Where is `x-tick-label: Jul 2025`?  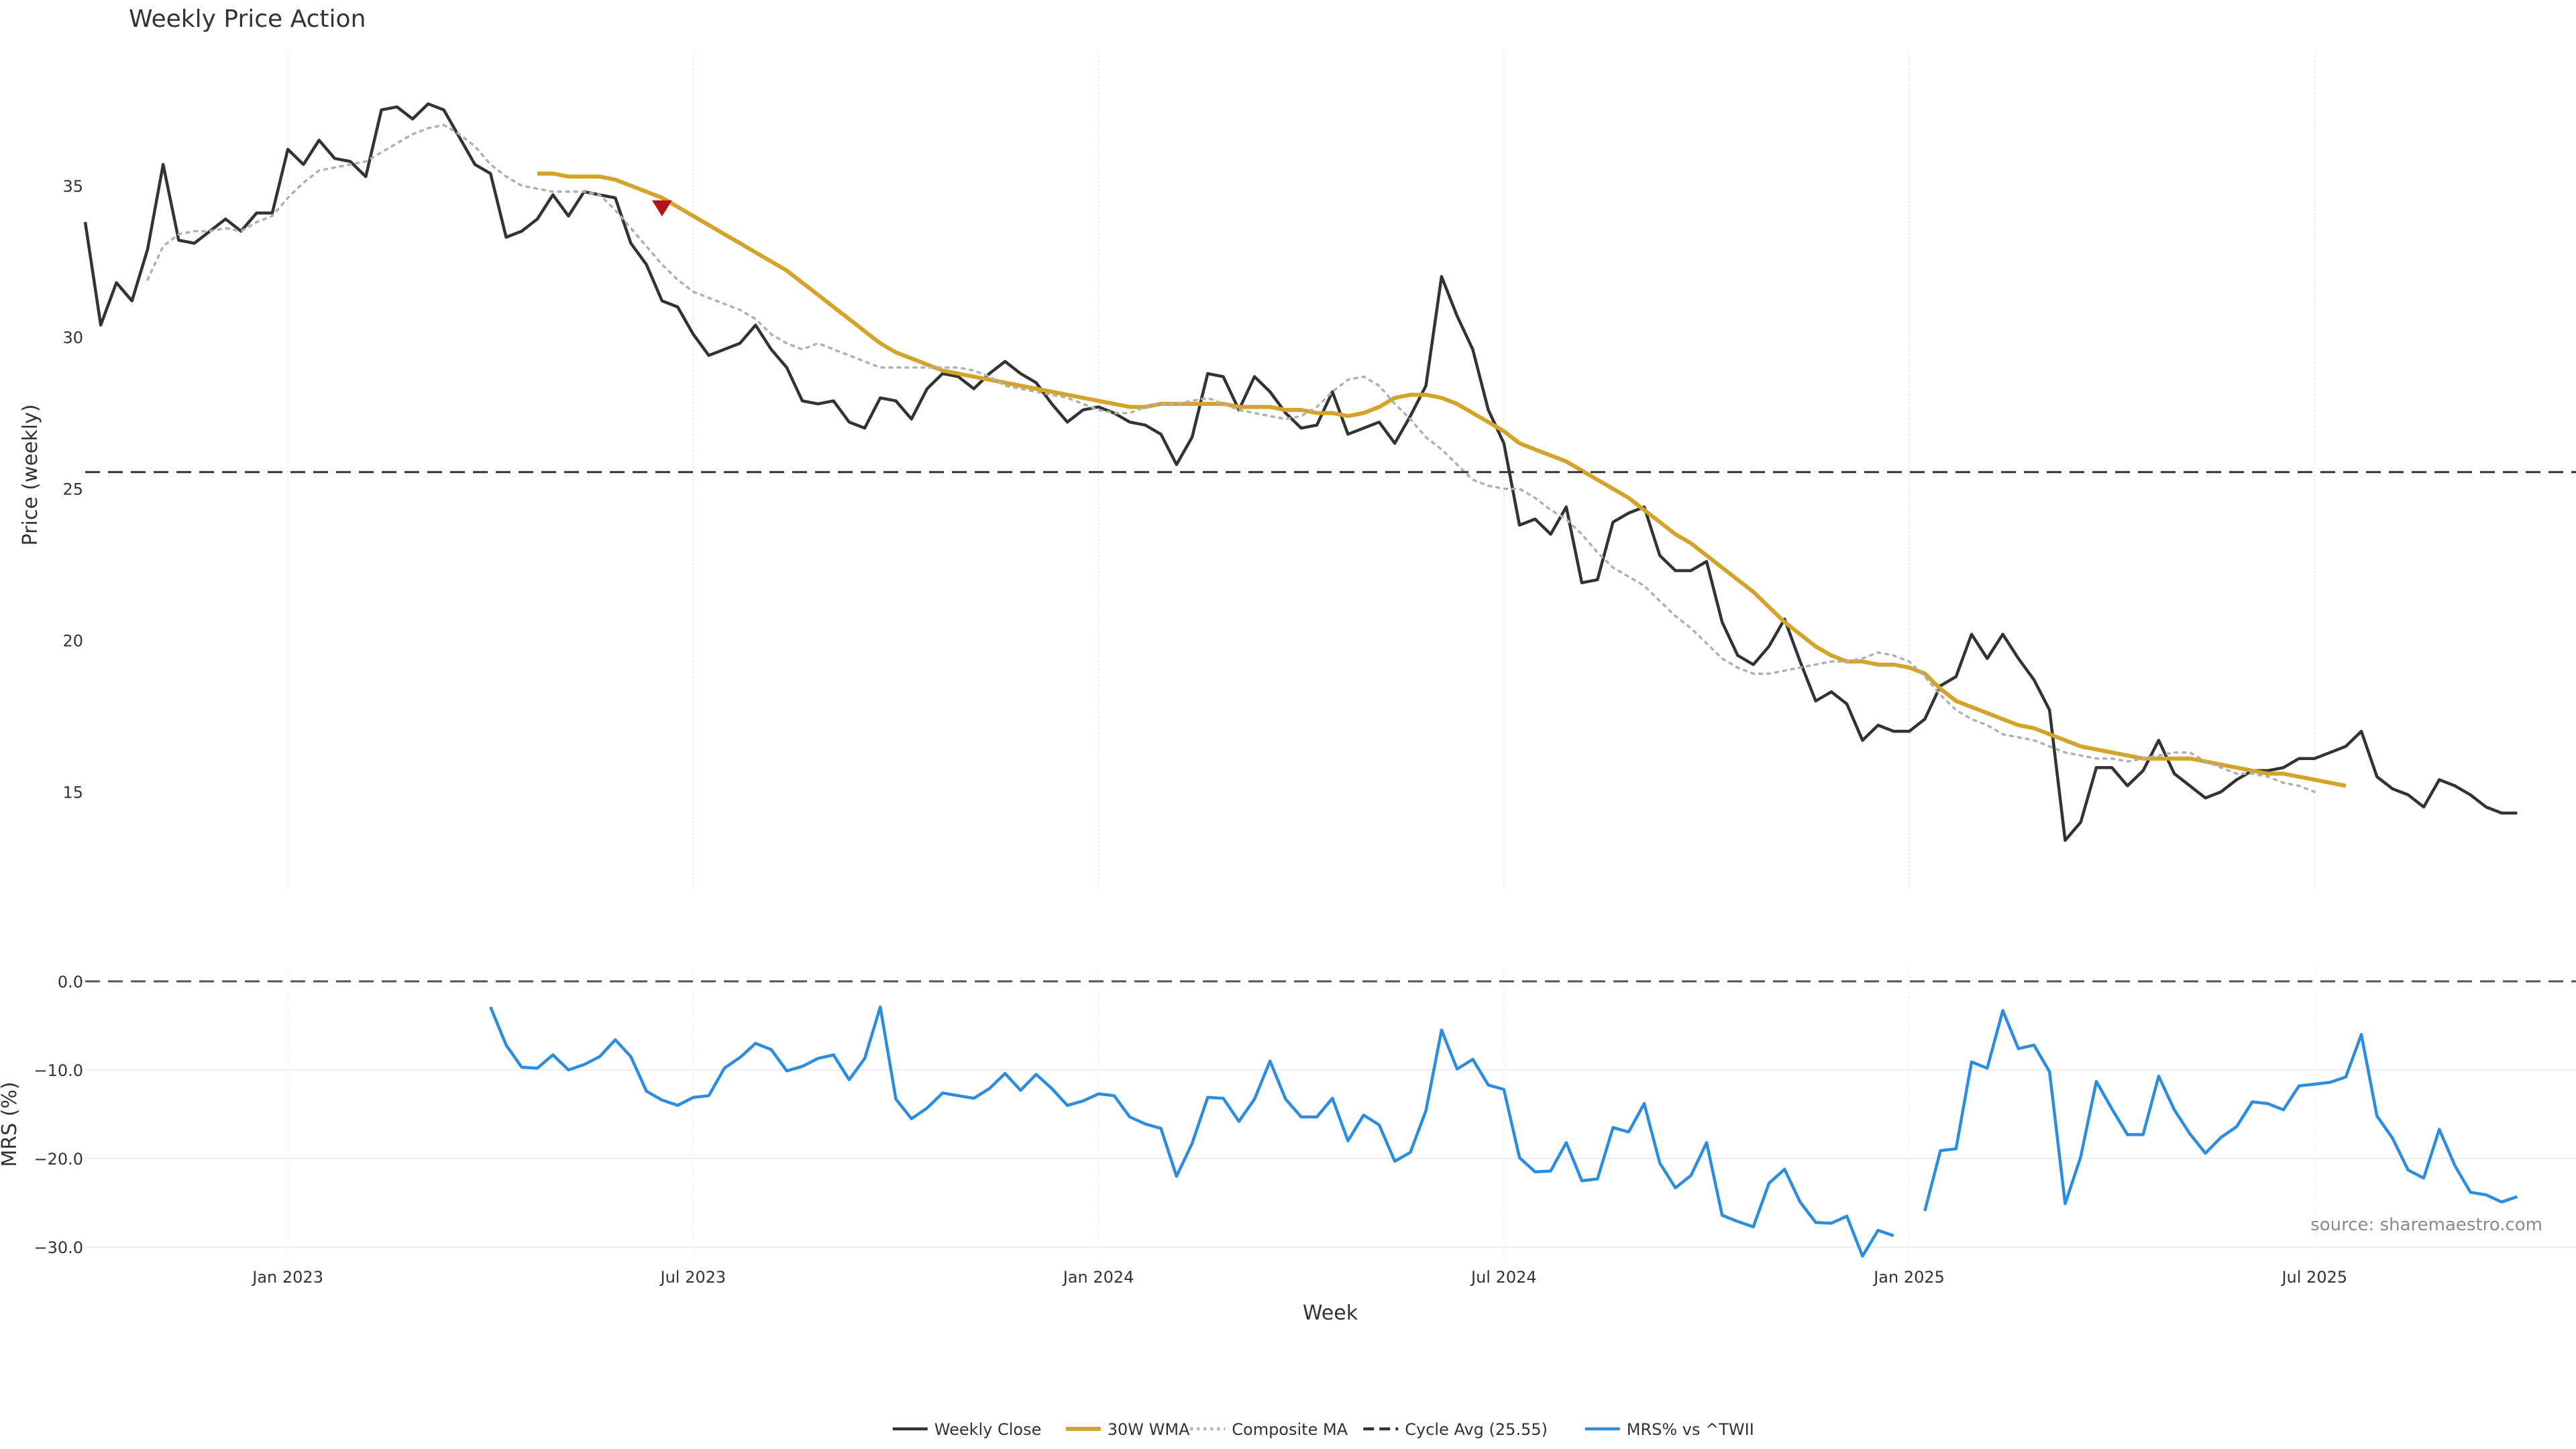 x-tick-label: Jul 2025 is located at coordinates (2313, 1277).